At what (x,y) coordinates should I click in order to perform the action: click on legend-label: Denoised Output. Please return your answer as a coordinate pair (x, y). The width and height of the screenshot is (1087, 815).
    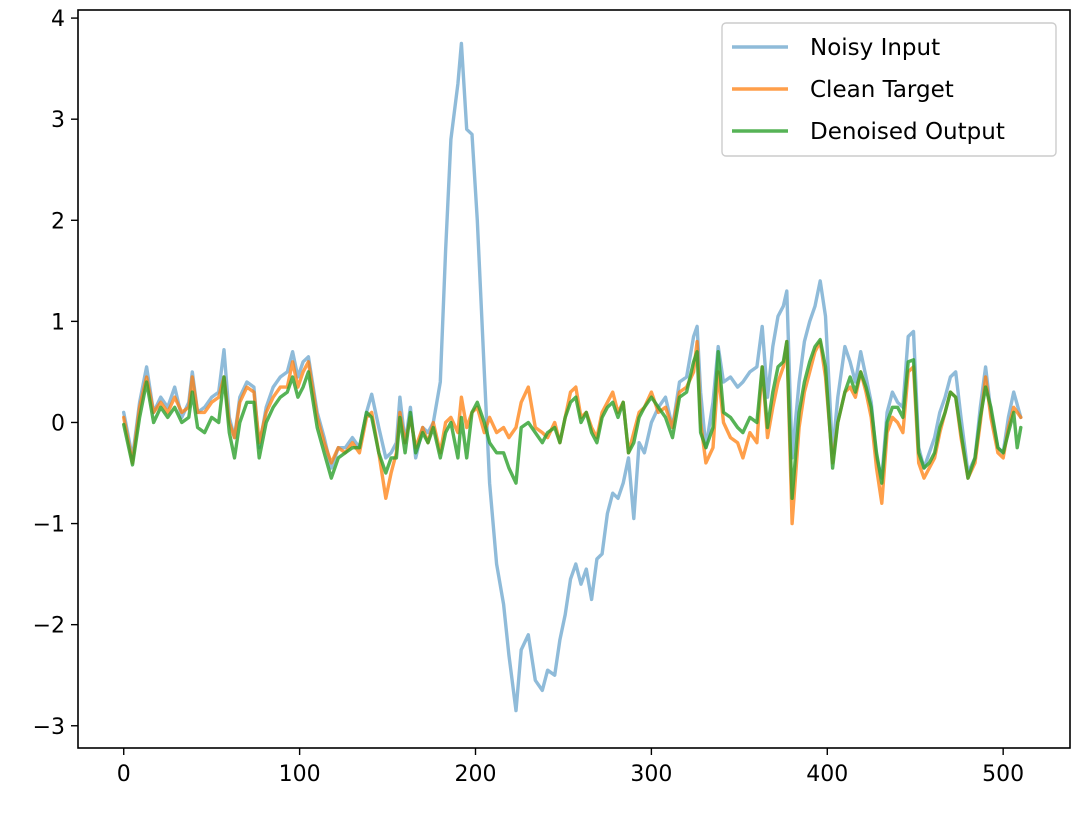
    Looking at the image, I should click on (907, 132).